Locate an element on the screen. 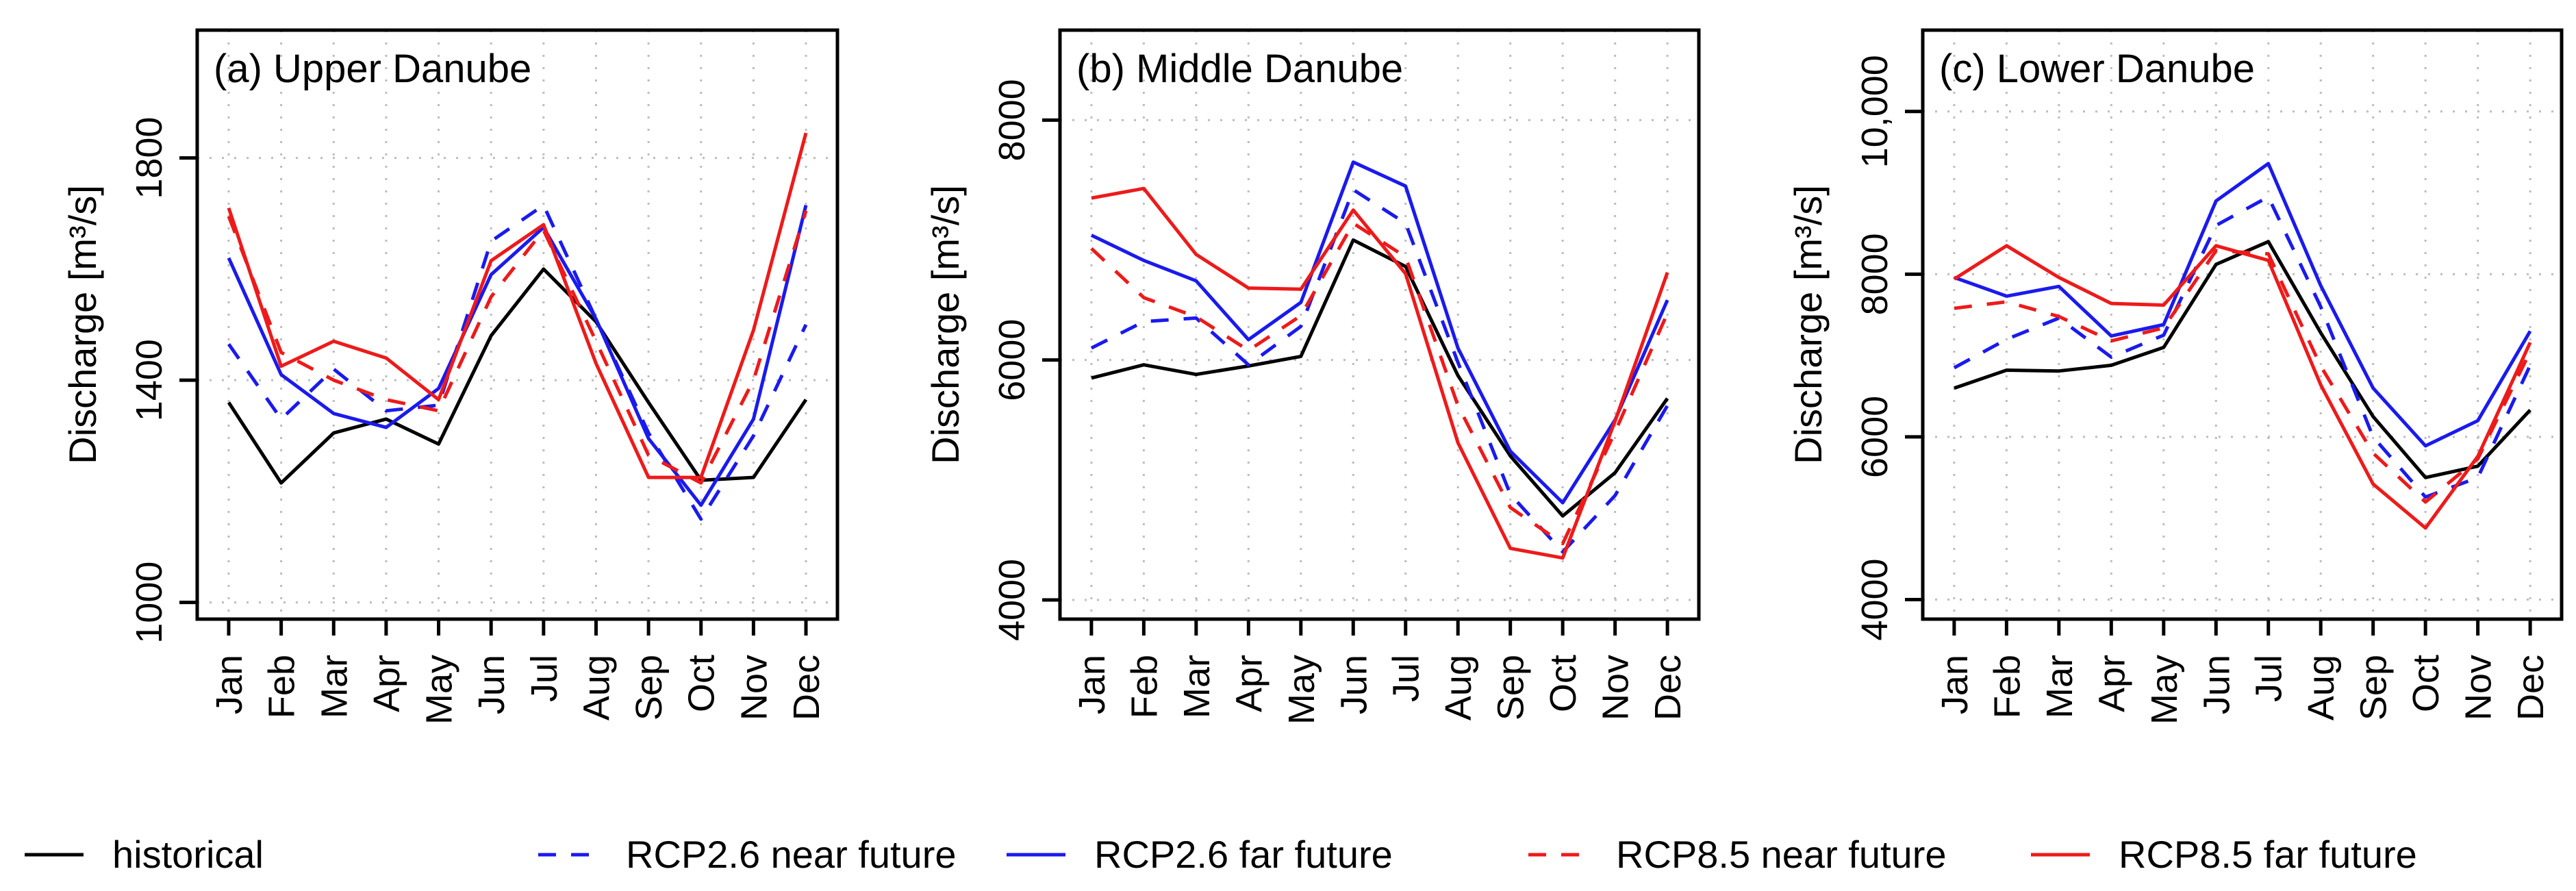 This screenshot has height=891, width=2576. legend-label: RCP8.5 near future is located at coordinates (1781, 854).